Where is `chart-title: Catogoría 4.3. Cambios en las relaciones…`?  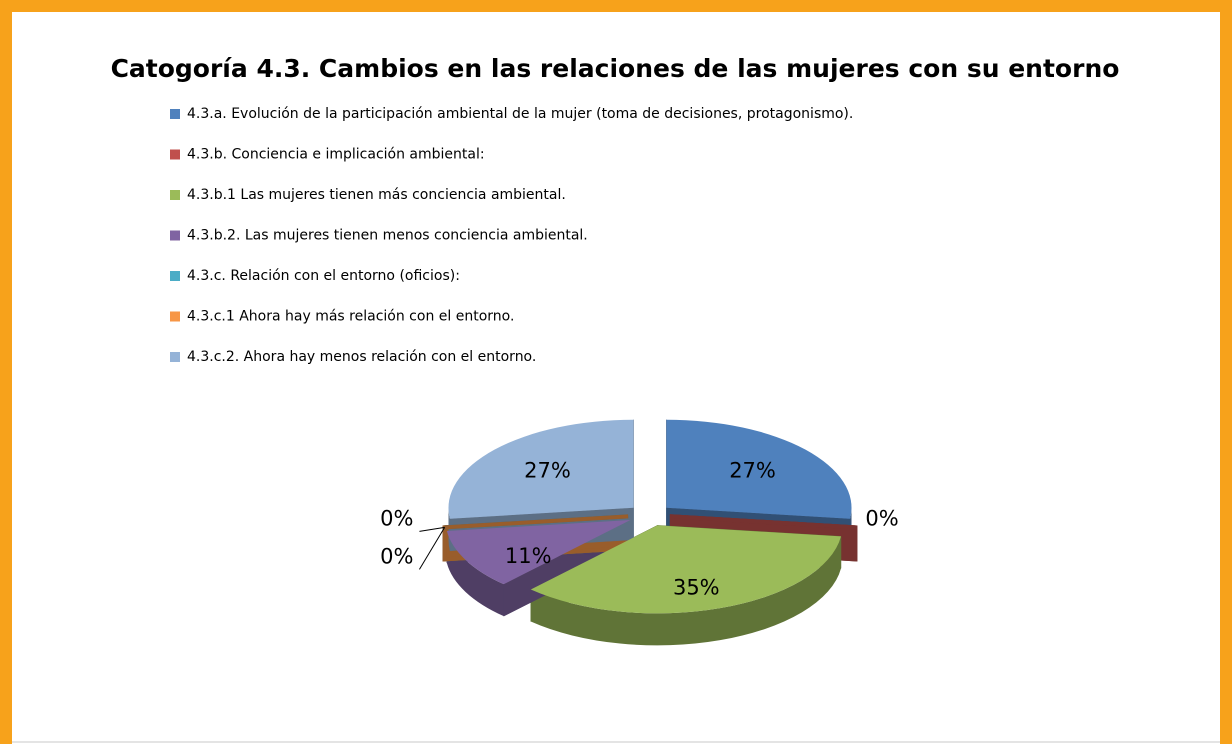 chart-title: Catogoría 4.3. Cambios en las relaciones… is located at coordinates (615, 68).